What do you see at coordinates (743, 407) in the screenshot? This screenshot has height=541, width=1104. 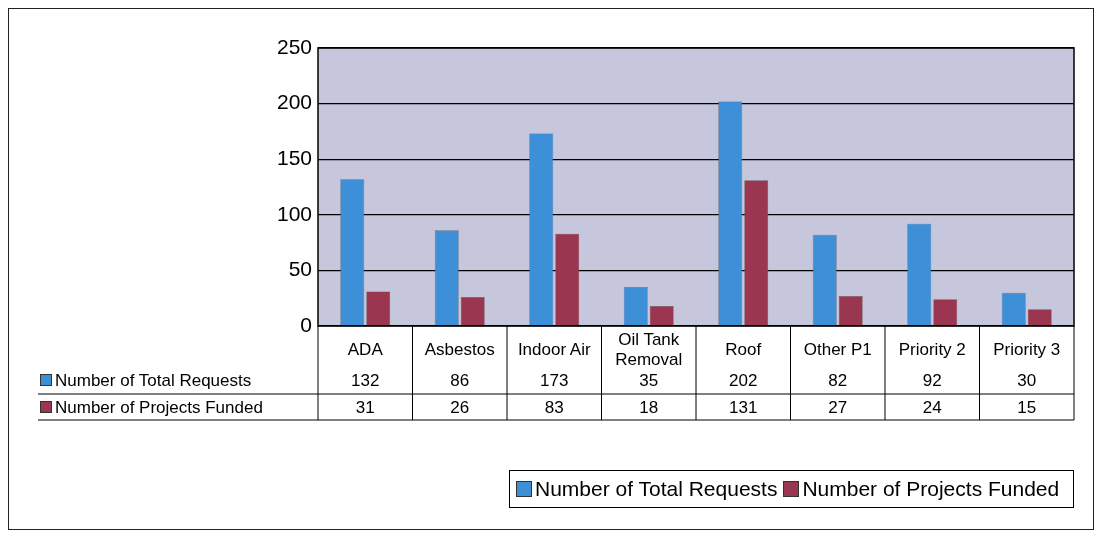 I see `data-label: 131` at bounding box center [743, 407].